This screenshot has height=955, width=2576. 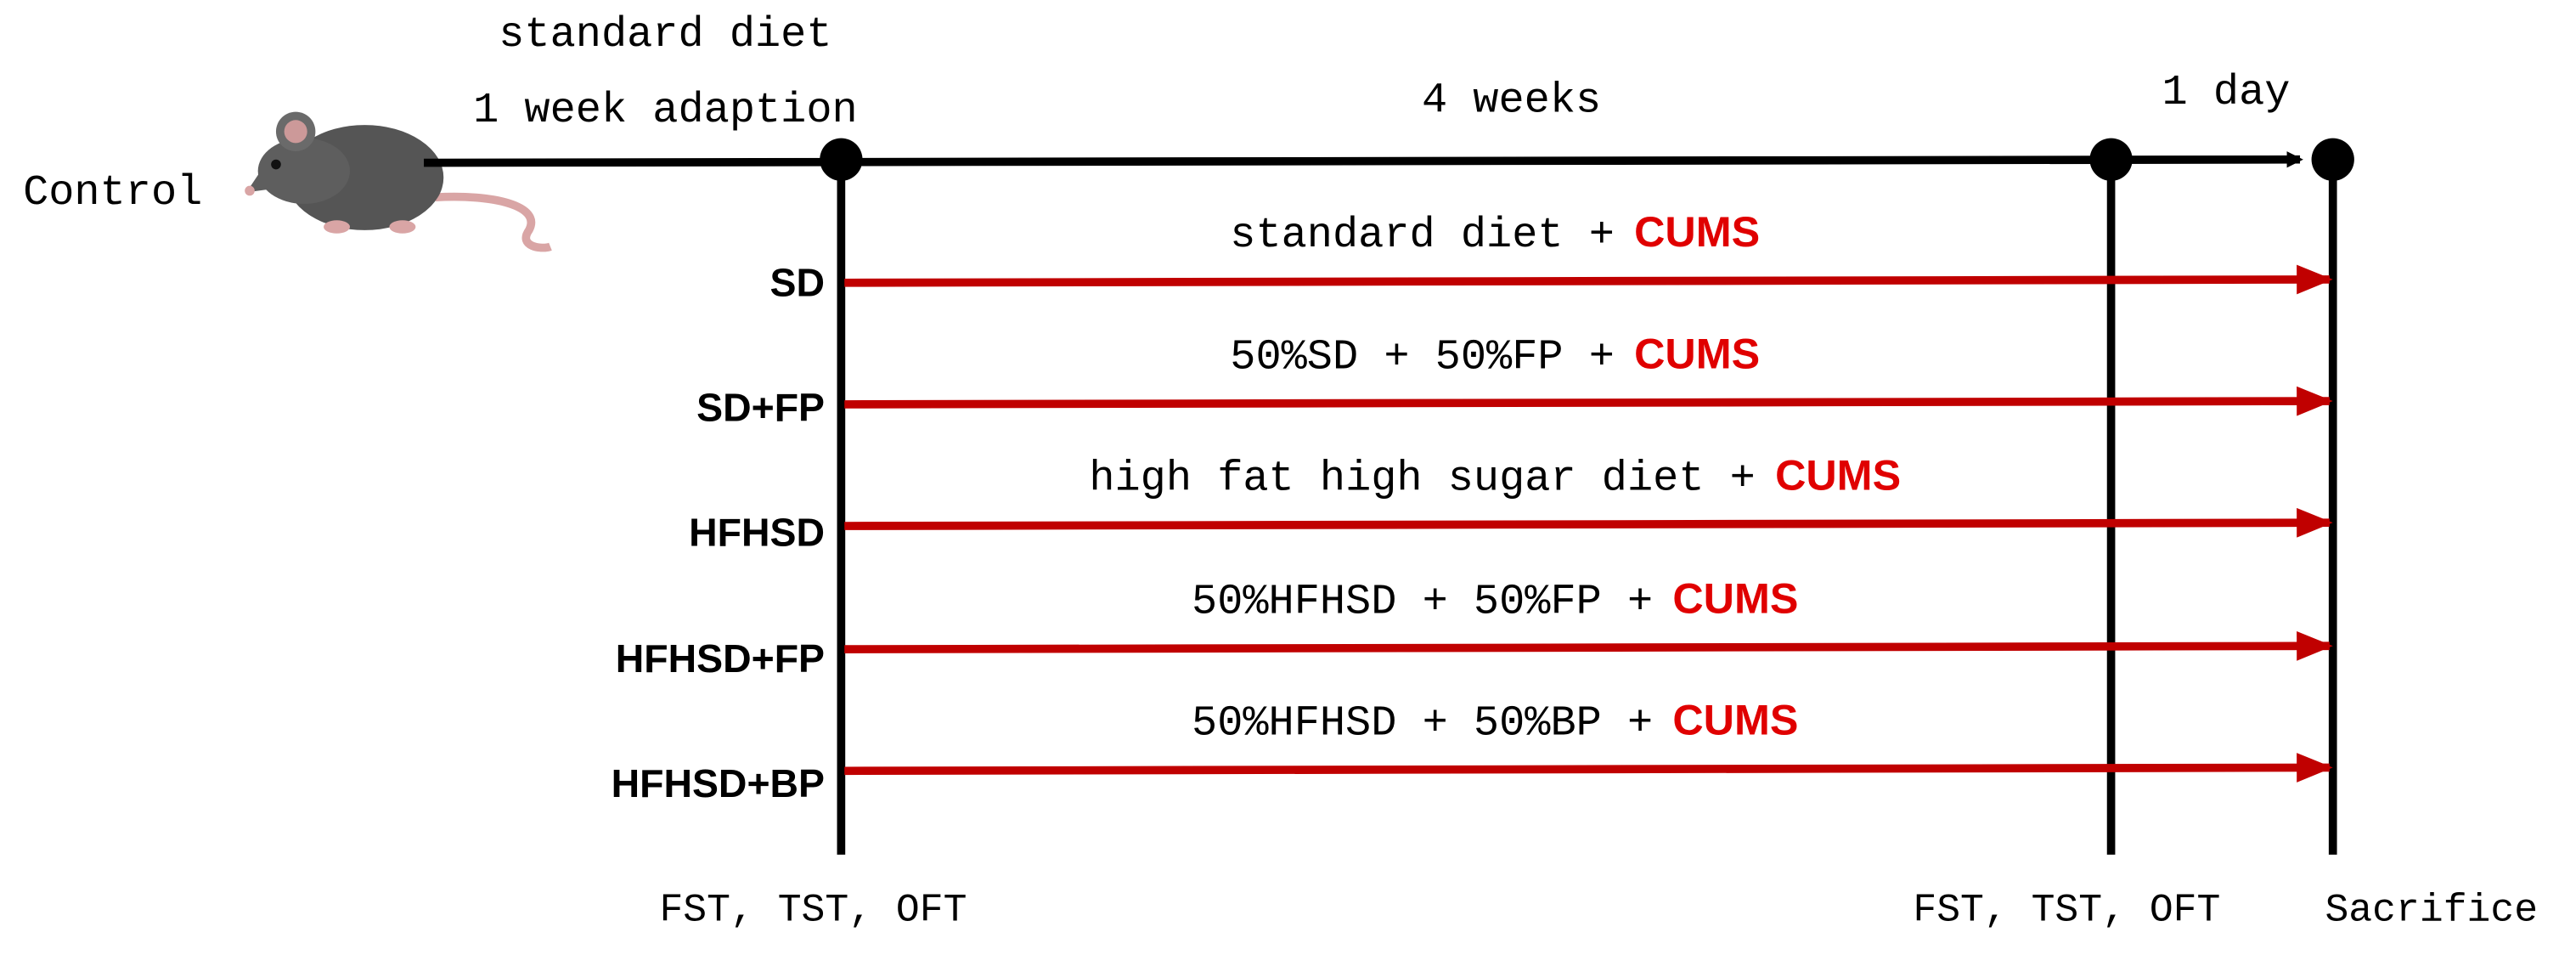 I want to click on group-label: SD+FP, so click(x=760, y=407).